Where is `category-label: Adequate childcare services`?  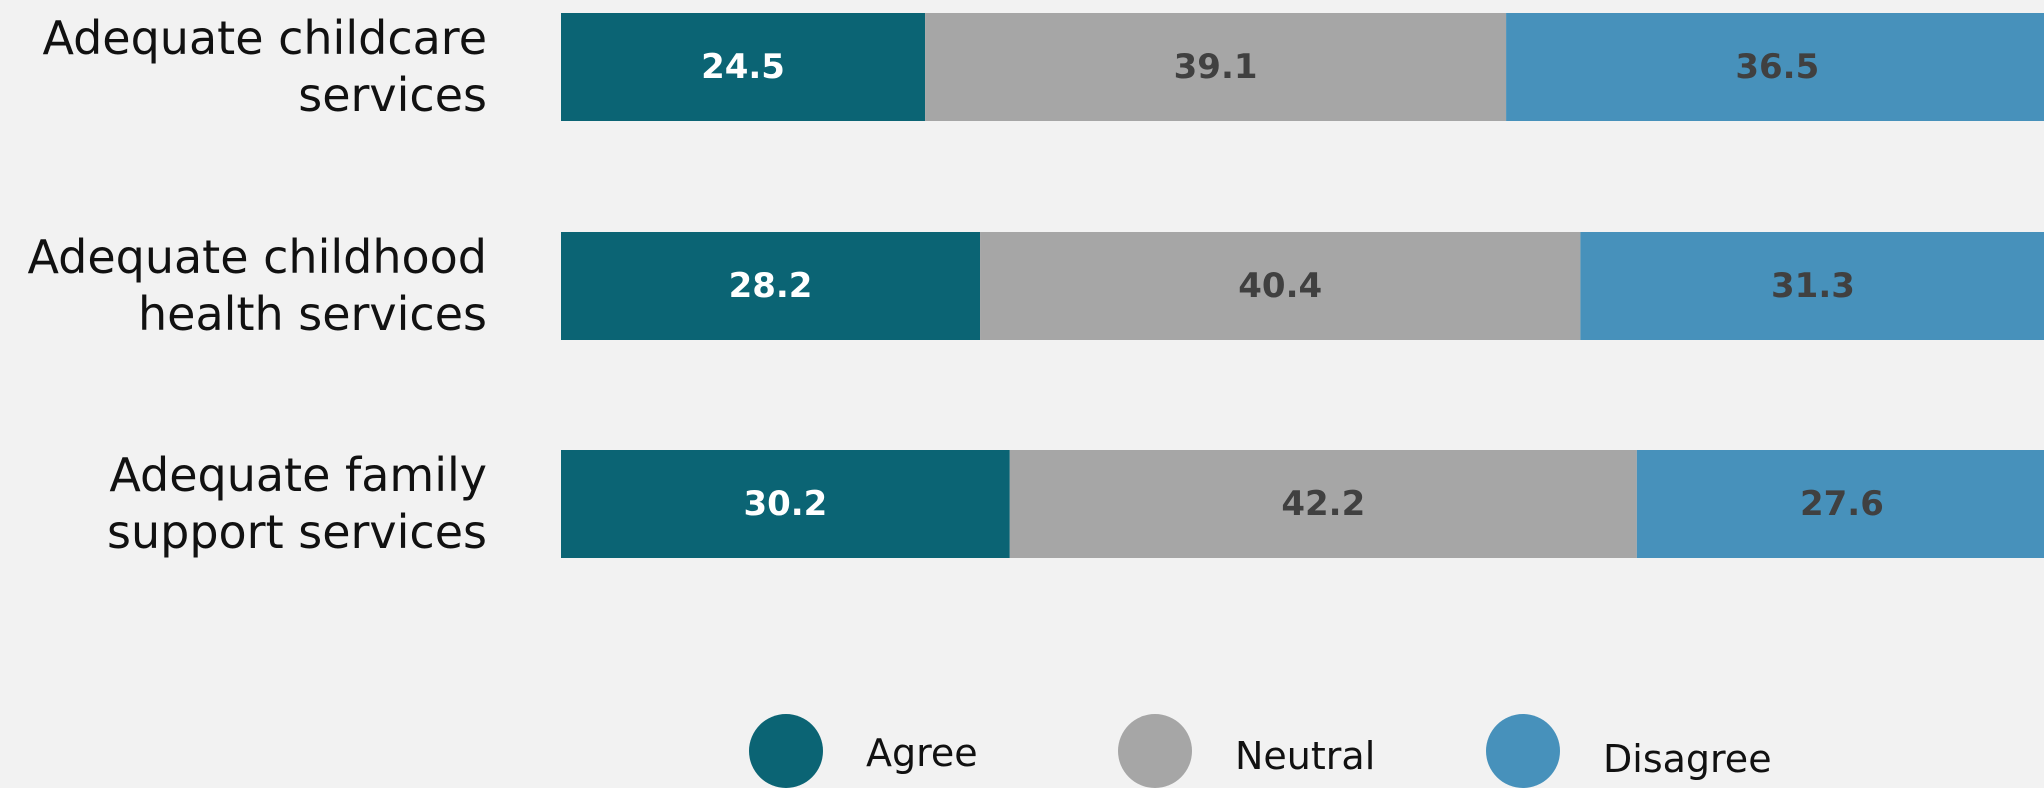 category-label: Adequate childcare services is located at coordinates (264, 66).